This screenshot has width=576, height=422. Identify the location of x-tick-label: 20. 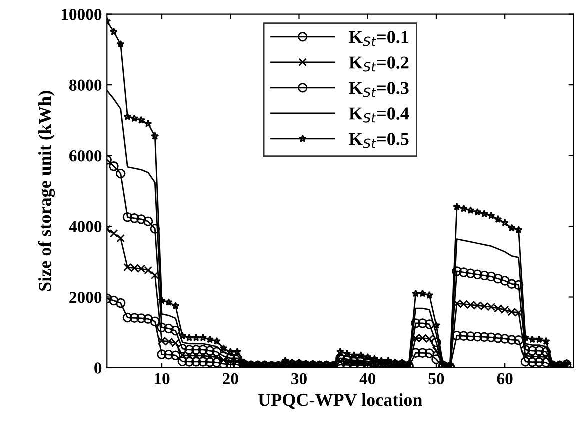
(230, 379).